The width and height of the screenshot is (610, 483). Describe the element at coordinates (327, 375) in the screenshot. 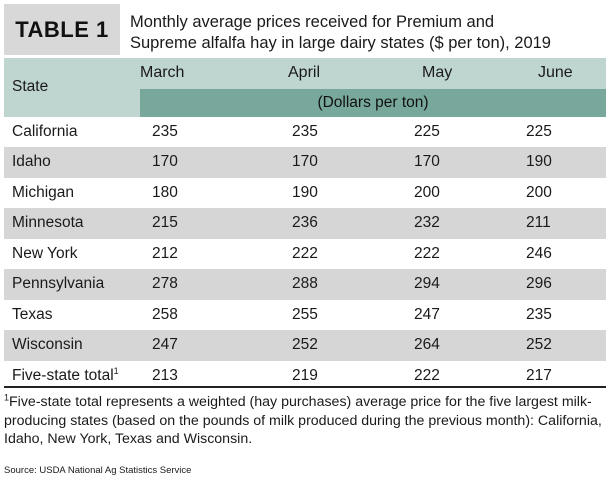

I see `total-value-cell: 219` at that location.